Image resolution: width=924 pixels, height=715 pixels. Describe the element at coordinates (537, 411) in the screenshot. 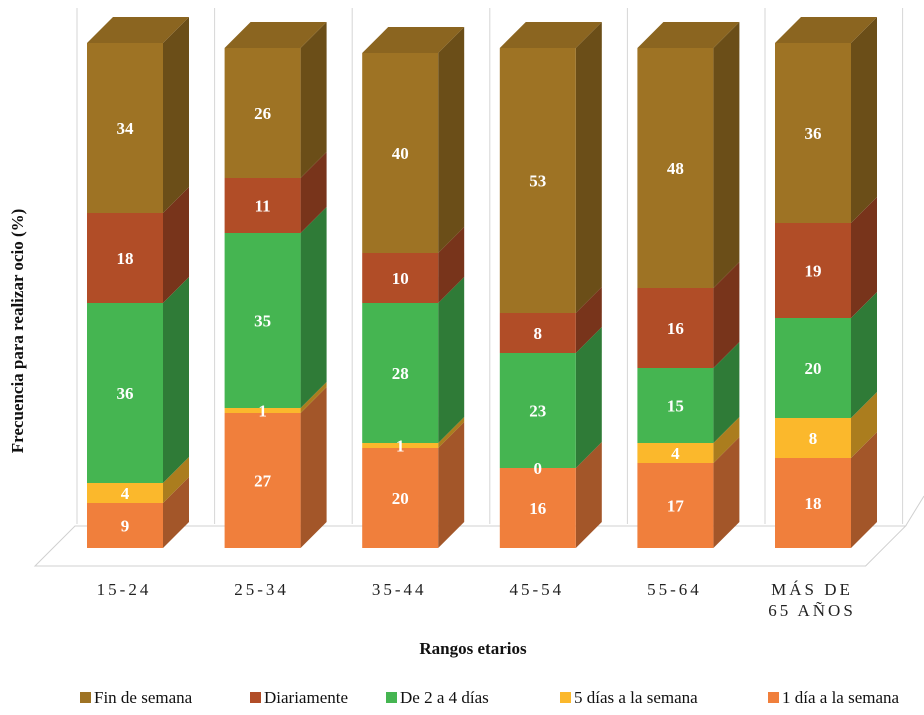

I see `data-label-de-2-a-4-dias-3: 23` at that location.